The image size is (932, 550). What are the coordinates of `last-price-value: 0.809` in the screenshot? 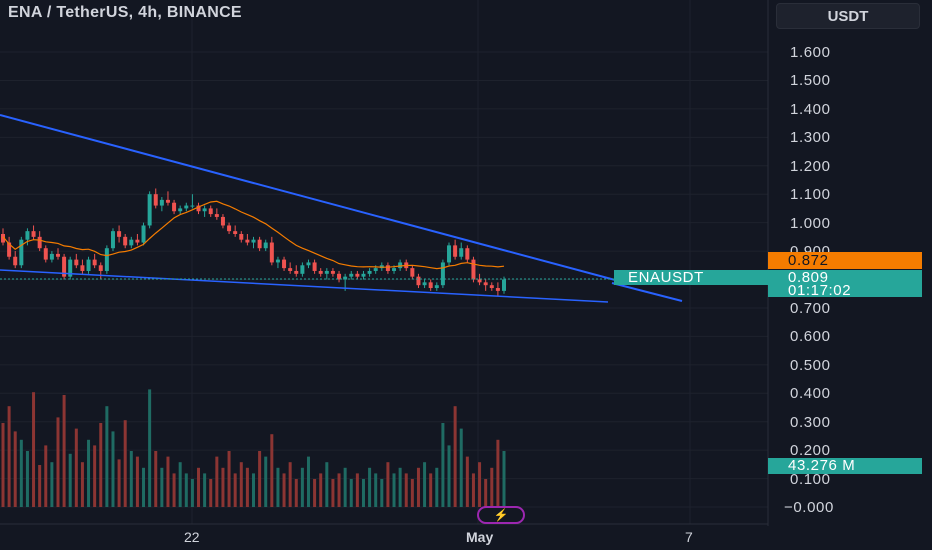 It's located at (808, 277).